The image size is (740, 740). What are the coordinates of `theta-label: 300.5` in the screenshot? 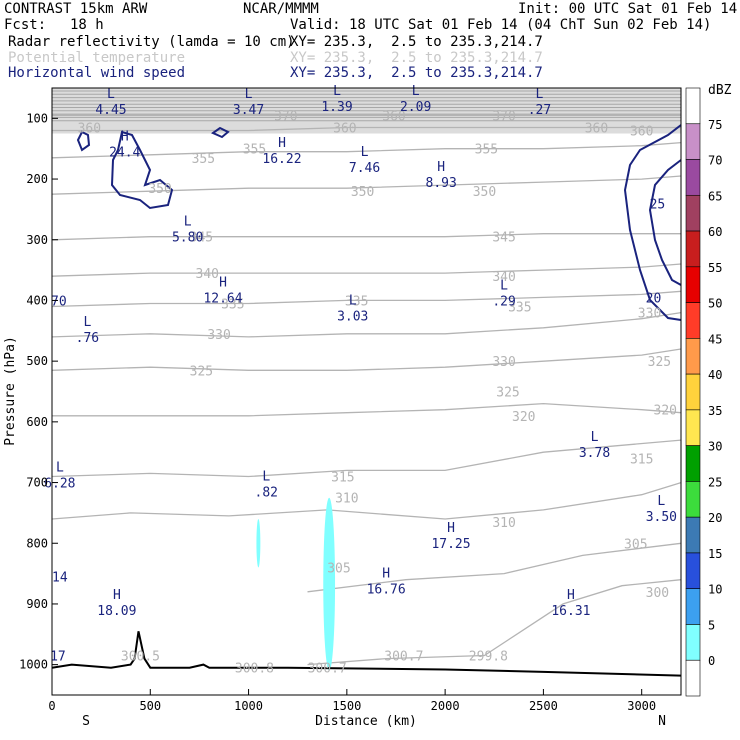 It's located at (140, 657).